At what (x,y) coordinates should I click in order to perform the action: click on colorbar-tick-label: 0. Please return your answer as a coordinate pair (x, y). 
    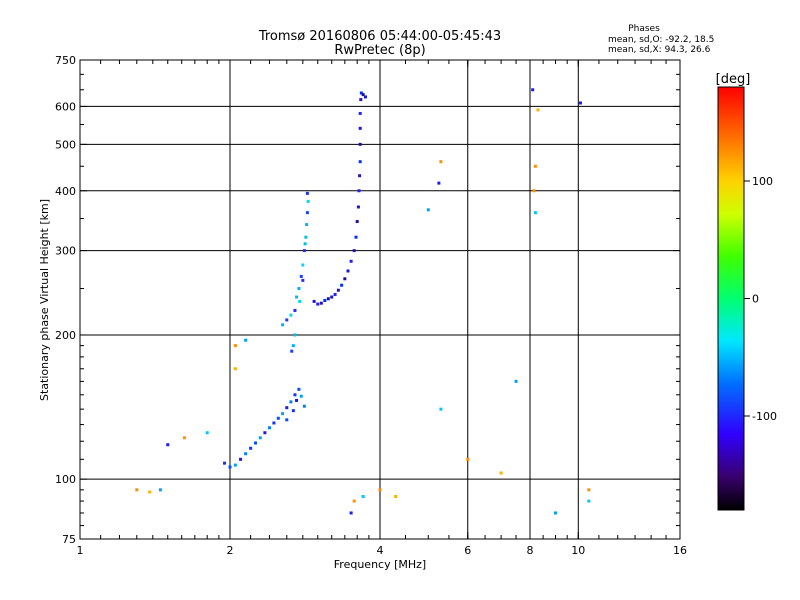
    Looking at the image, I should click on (755, 299).